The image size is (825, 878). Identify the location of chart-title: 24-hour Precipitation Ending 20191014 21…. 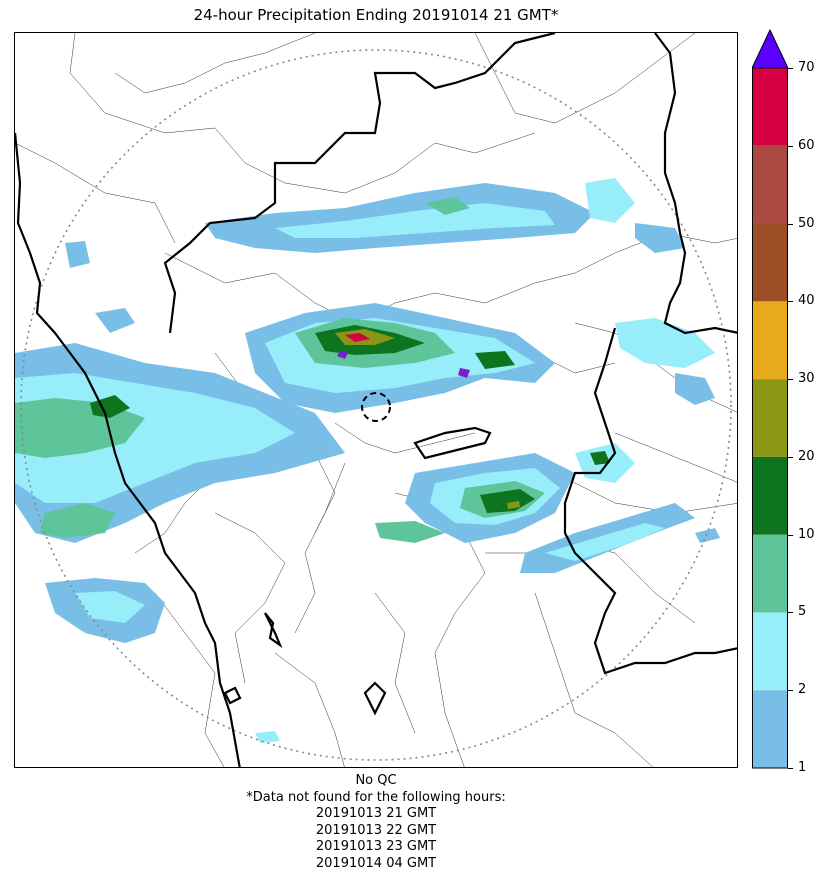
(376, 15).